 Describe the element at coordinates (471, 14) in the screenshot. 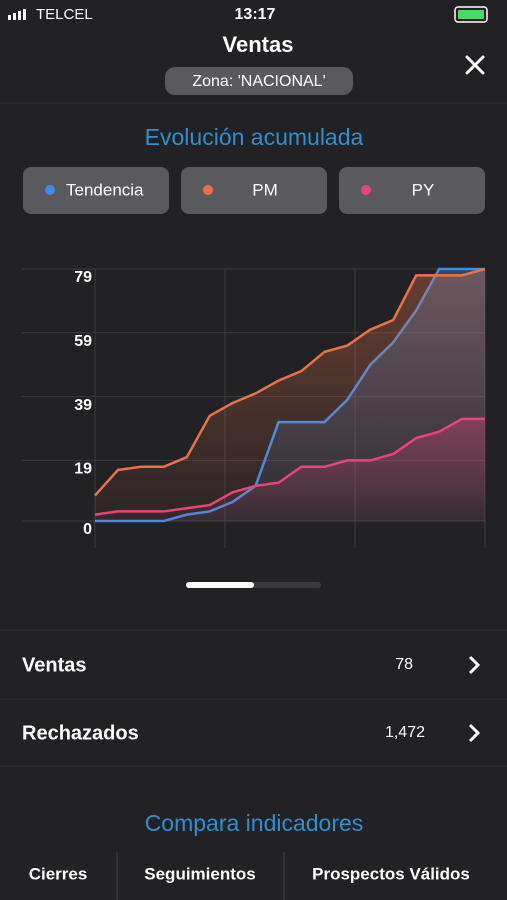

I see `battery-icon` at that location.